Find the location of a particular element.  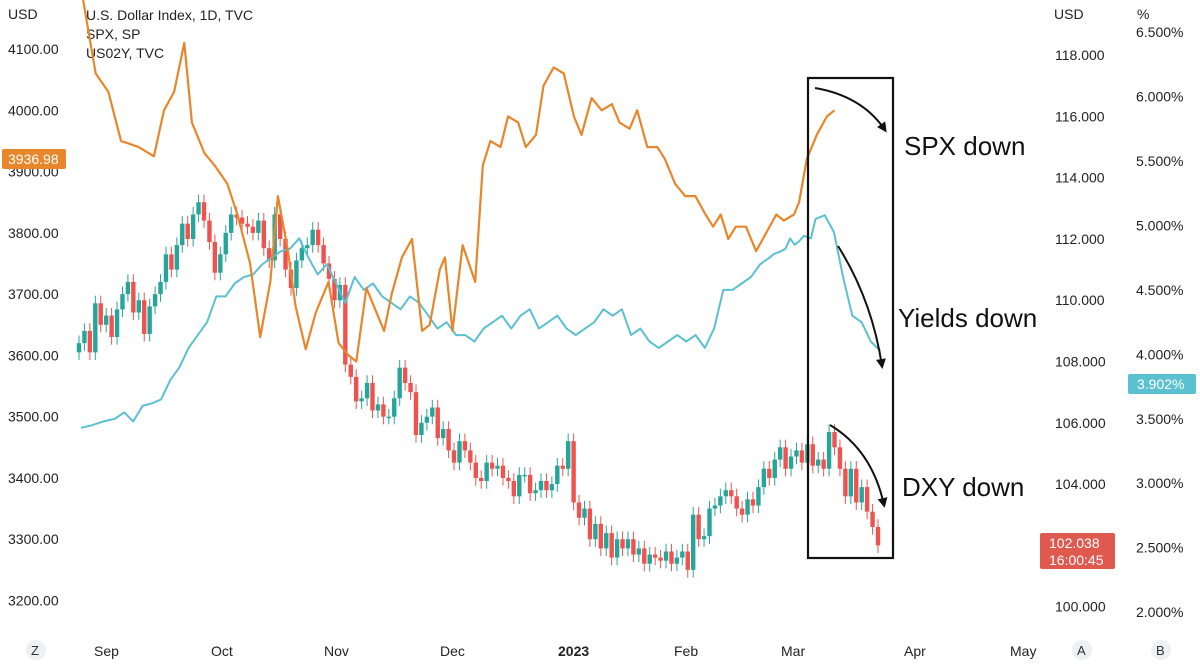

auto-scale-button-a: A is located at coordinates (1082, 650).